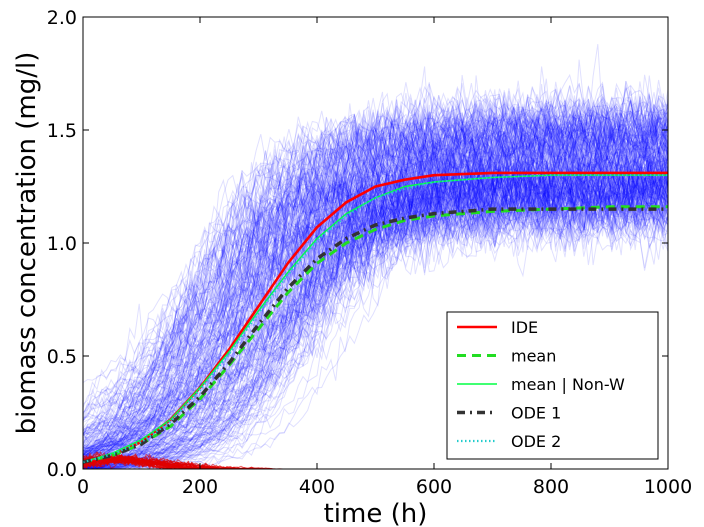 The image size is (704, 527). What do you see at coordinates (568, 384) in the screenshot?
I see `legend-label: mean | Non-W` at bounding box center [568, 384].